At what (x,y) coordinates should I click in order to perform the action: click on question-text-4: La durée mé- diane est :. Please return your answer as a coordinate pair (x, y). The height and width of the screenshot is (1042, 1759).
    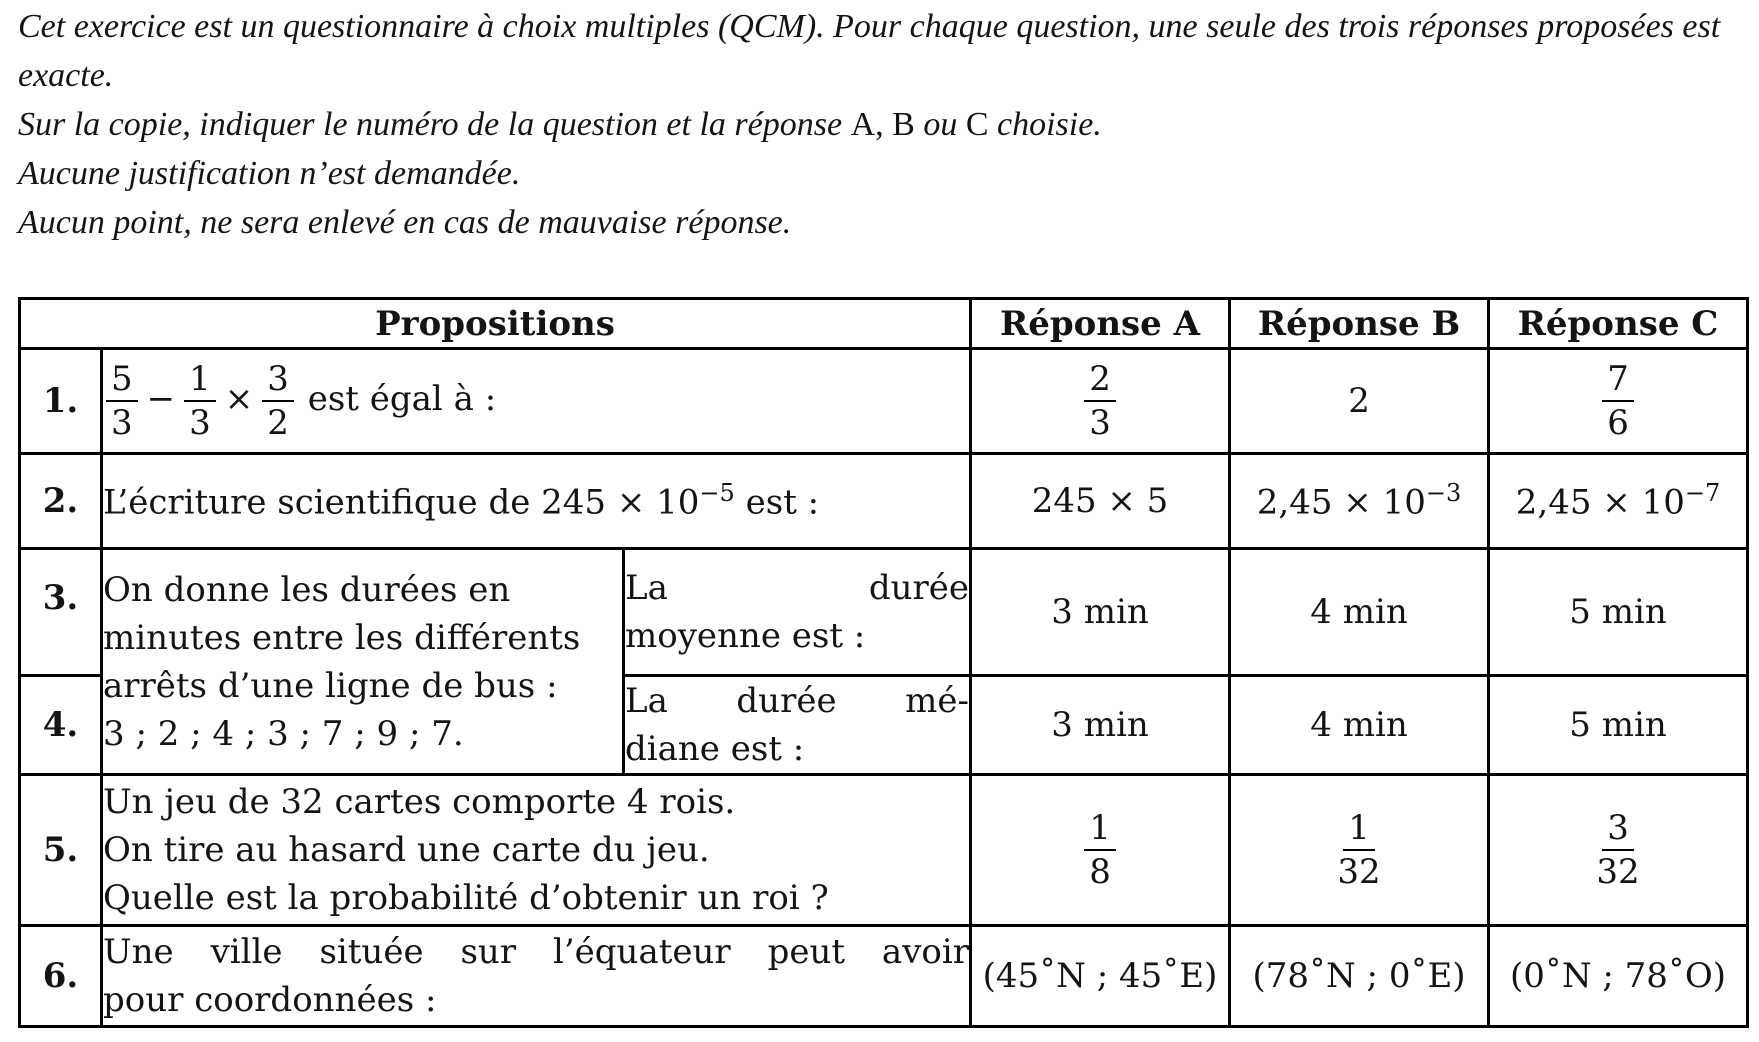
    Looking at the image, I should click on (797, 725).